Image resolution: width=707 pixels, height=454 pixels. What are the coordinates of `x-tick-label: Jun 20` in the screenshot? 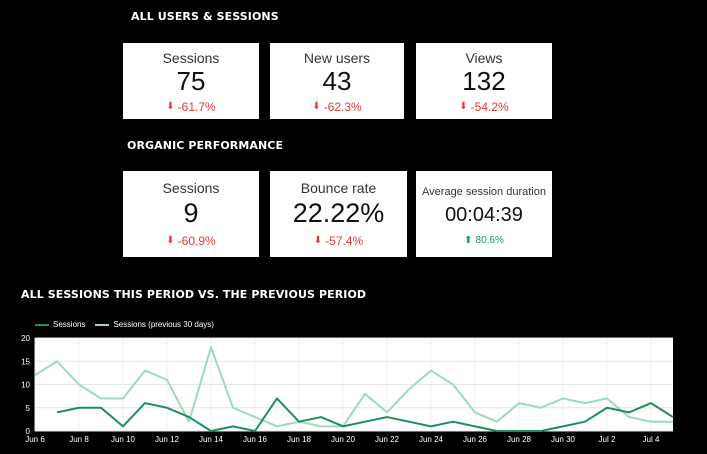 It's located at (343, 439).